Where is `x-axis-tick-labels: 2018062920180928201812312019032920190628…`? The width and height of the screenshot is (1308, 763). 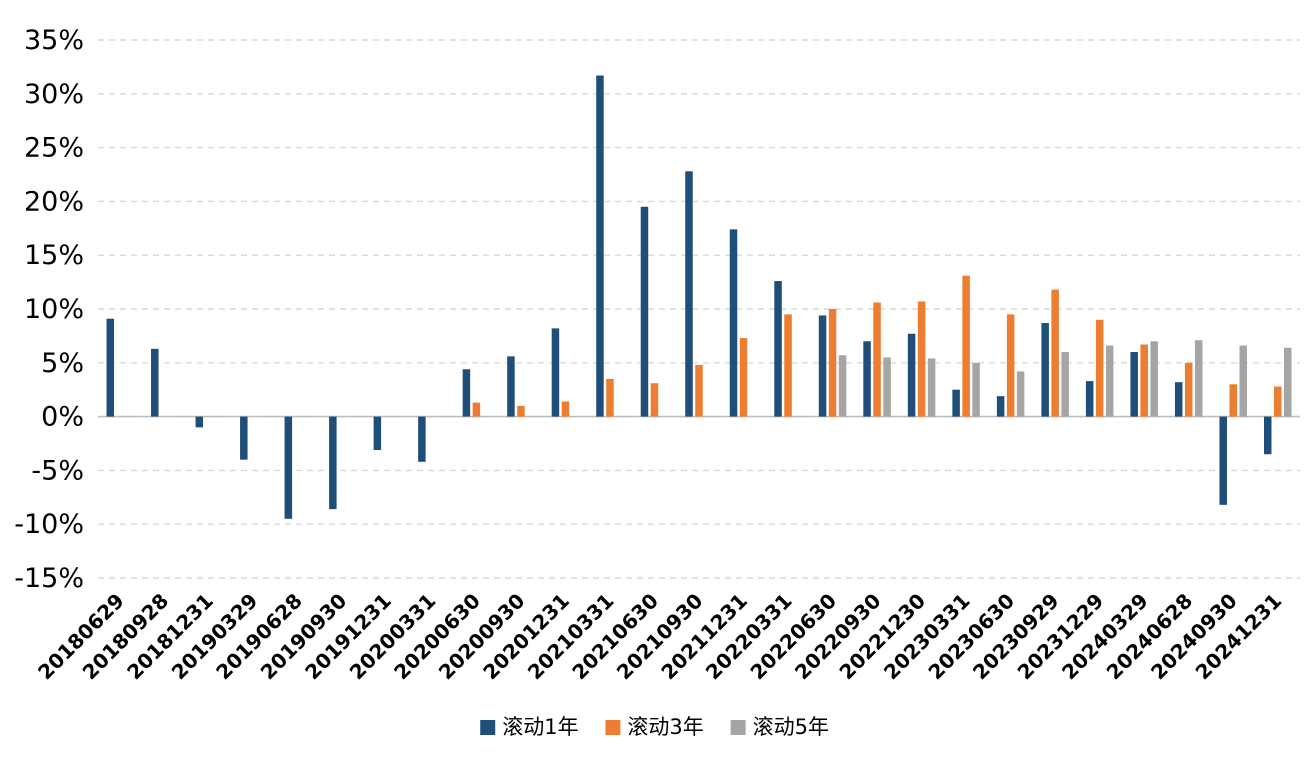 x-axis-tick-labels: 2018062920180928201812312019032920190628… is located at coordinates (659, 637).